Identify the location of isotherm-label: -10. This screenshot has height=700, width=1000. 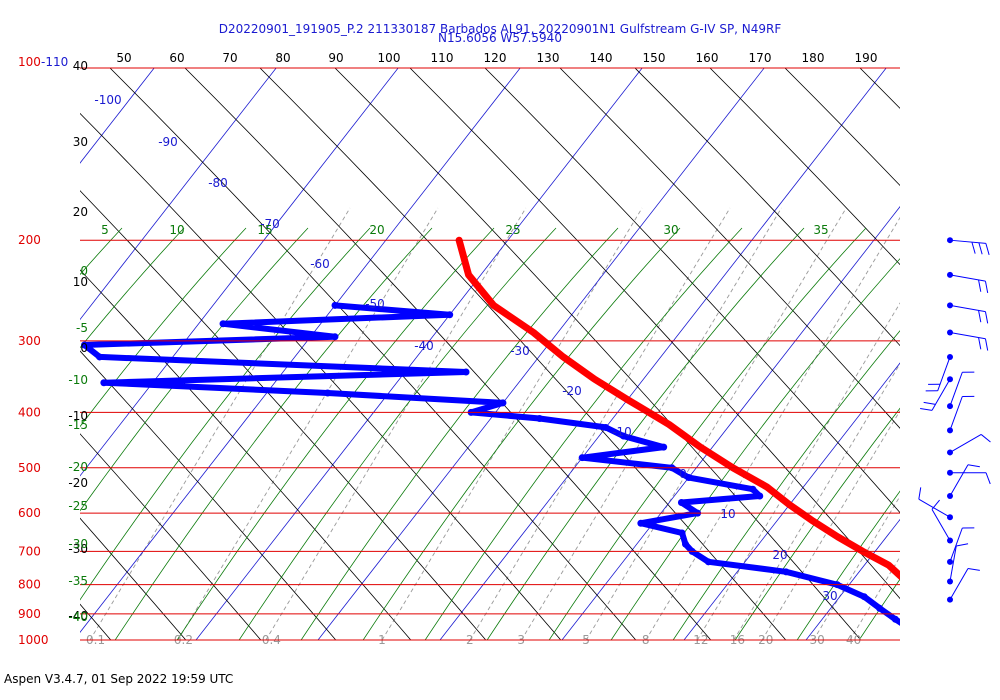
(622, 432).